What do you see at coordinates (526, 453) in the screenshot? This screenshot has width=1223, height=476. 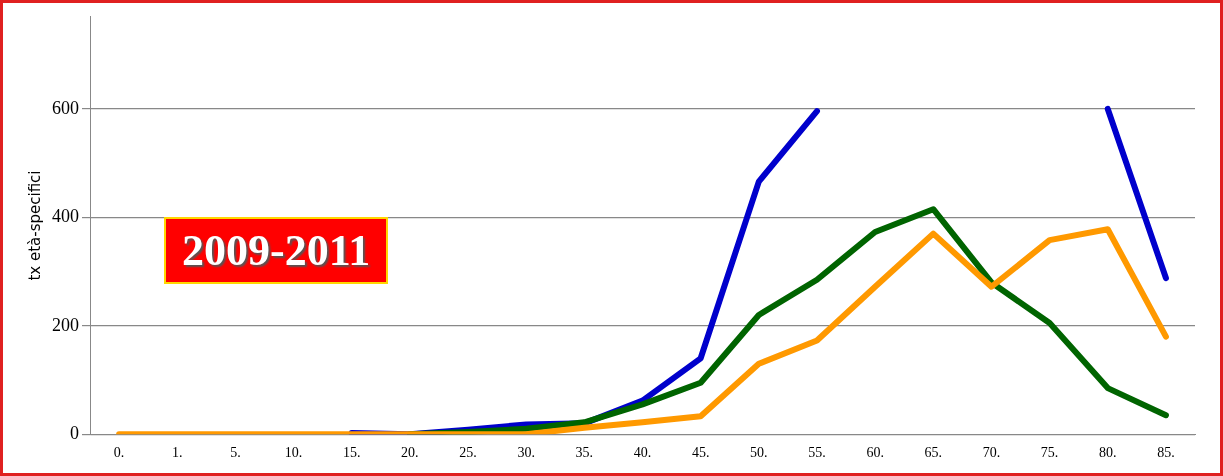 I see `x-tick-label: 30.` at bounding box center [526, 453].